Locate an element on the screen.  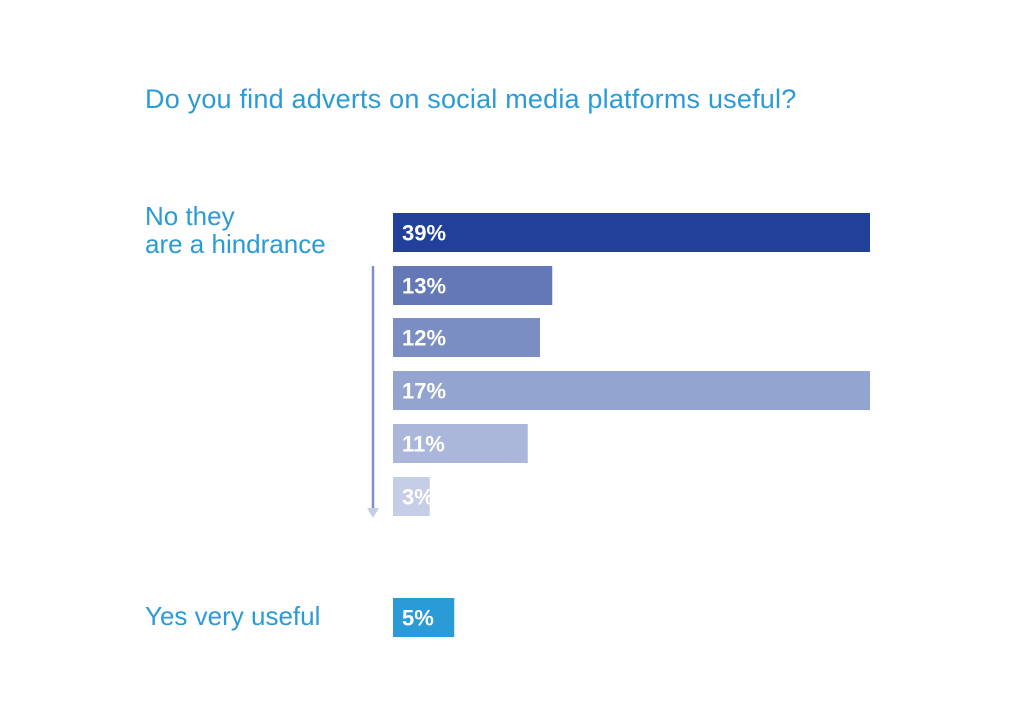
scale-label-top-line-2: are a hindrance is located at coordinates (235, 244).